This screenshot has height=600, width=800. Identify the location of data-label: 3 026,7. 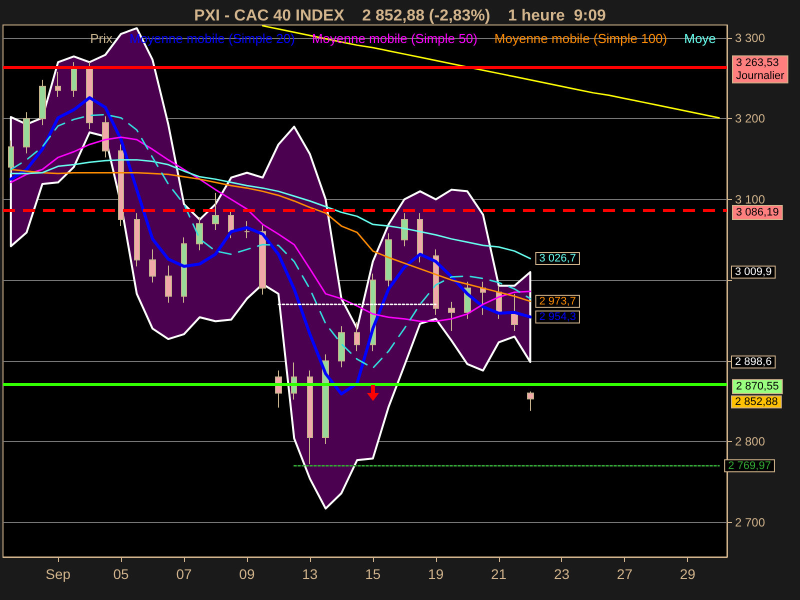
(557, 258).